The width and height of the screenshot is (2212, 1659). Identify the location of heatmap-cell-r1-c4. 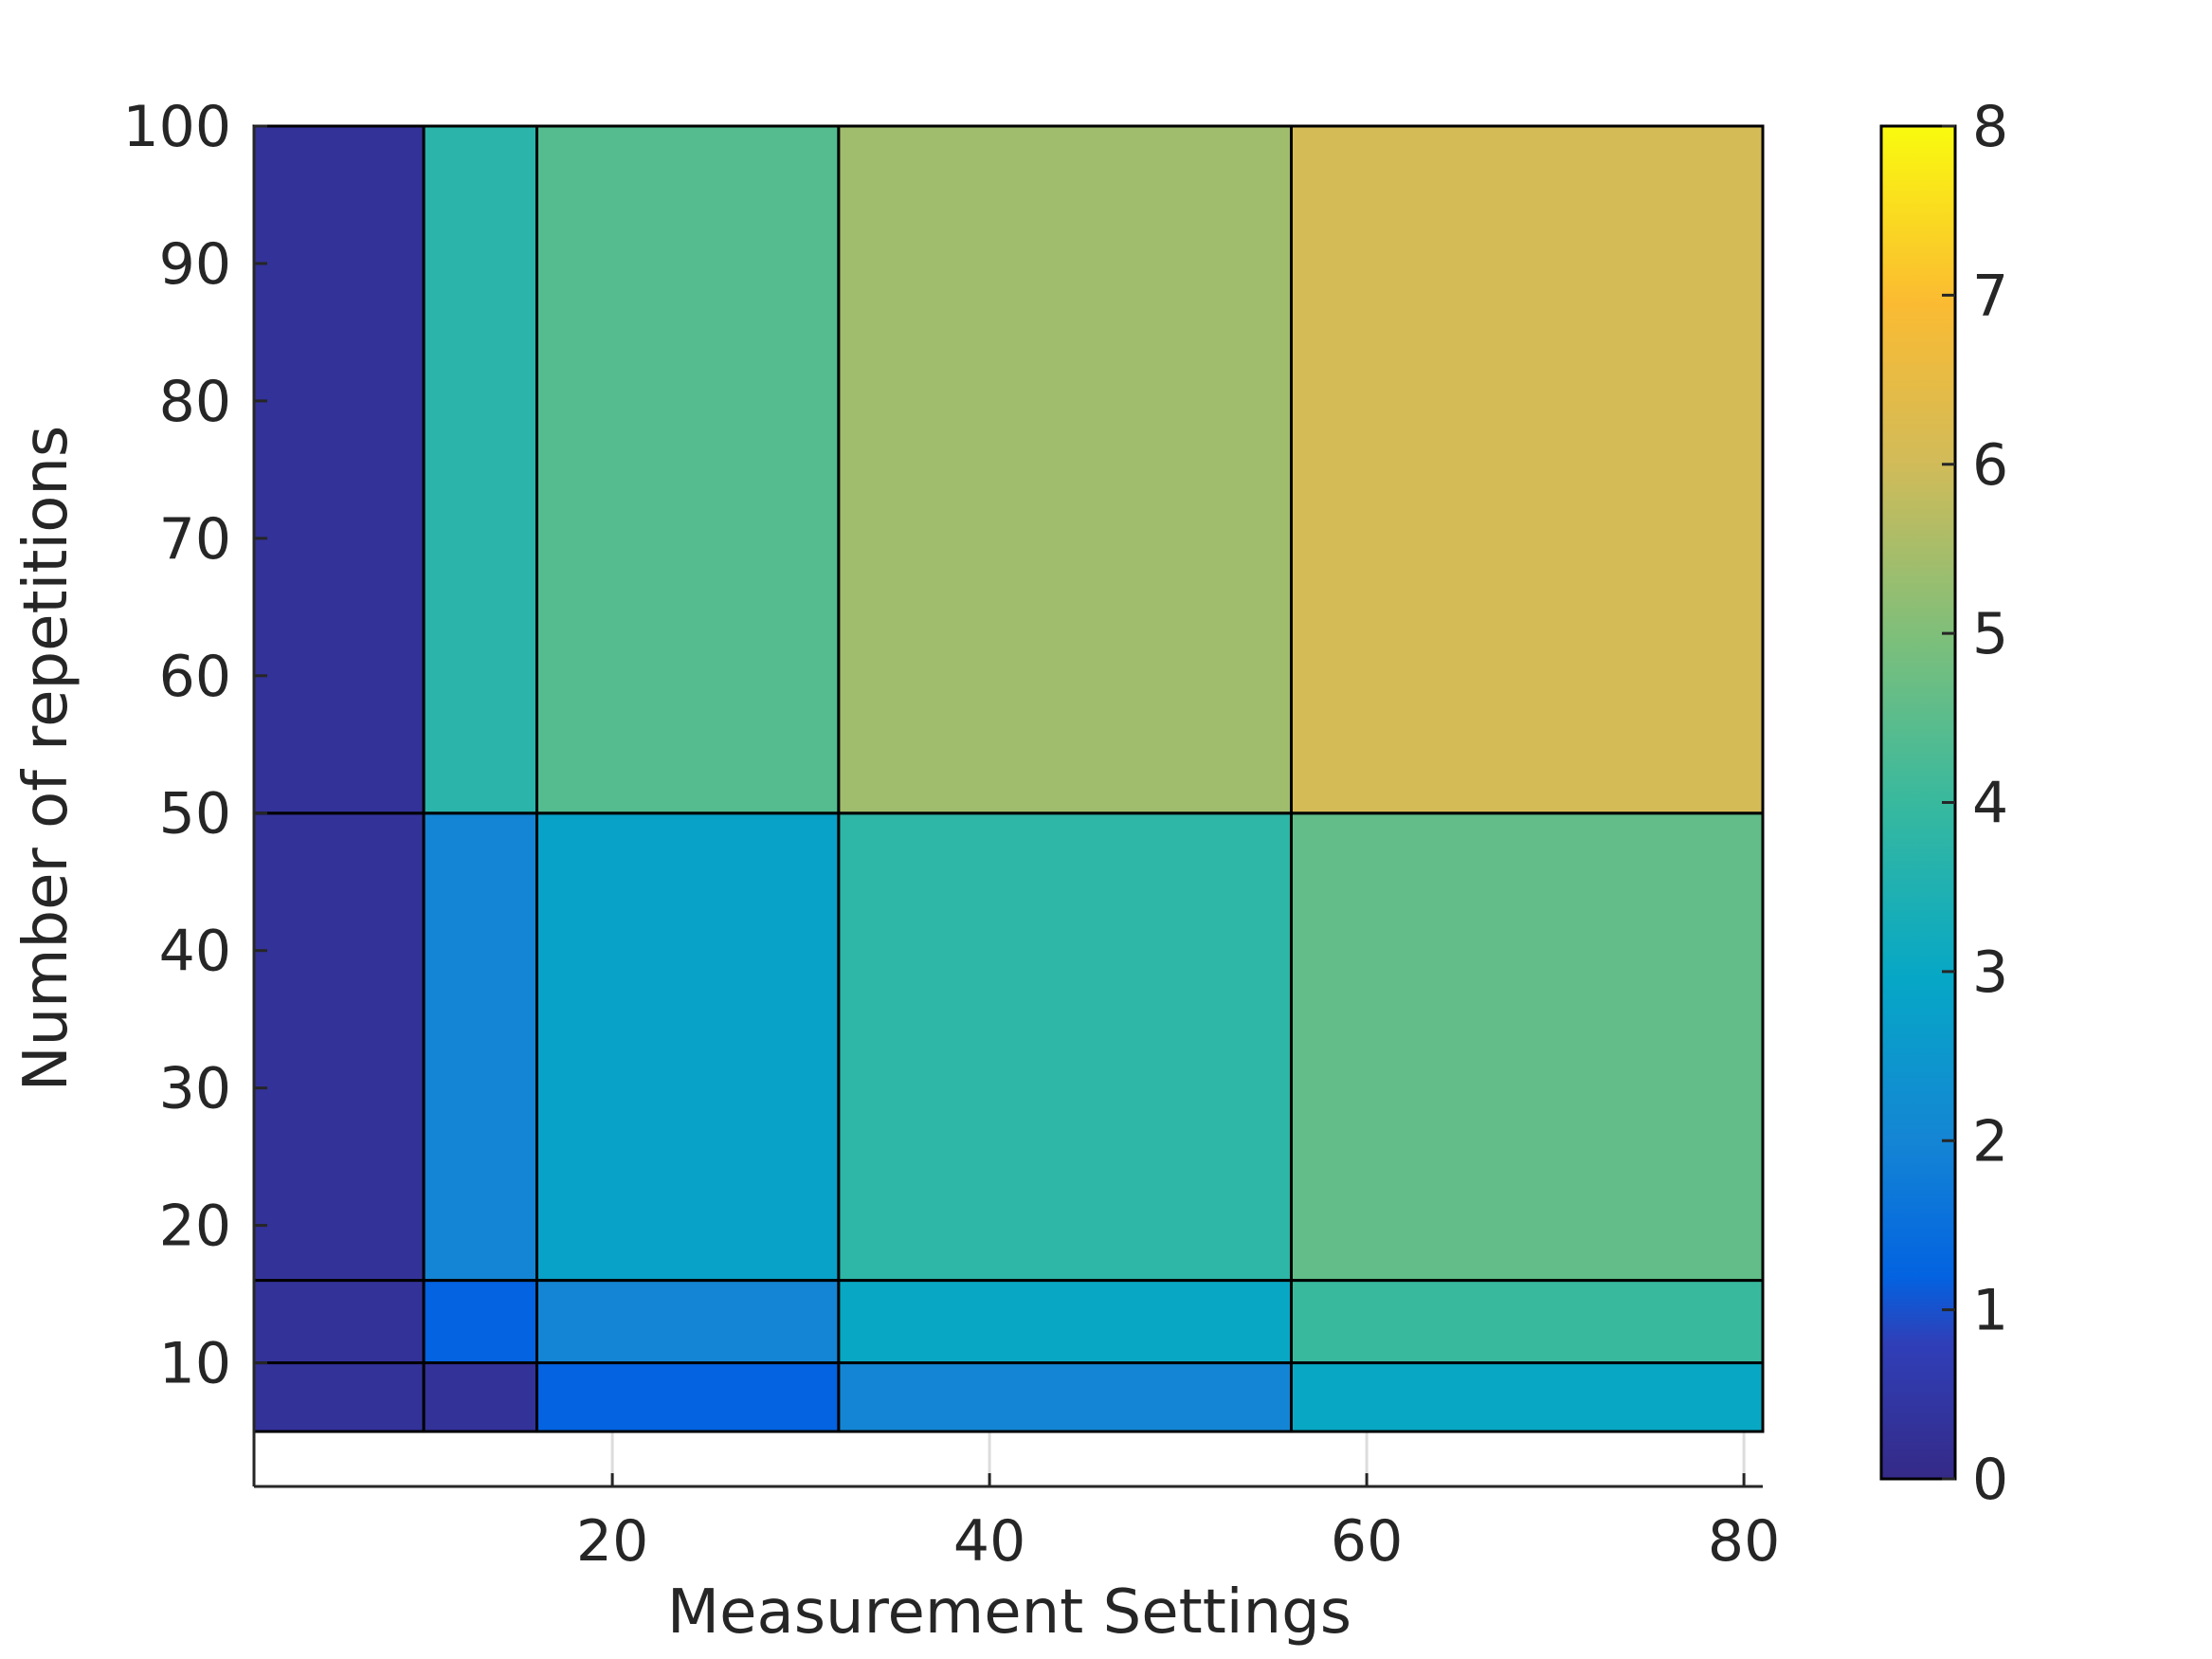
(1527, 1322).